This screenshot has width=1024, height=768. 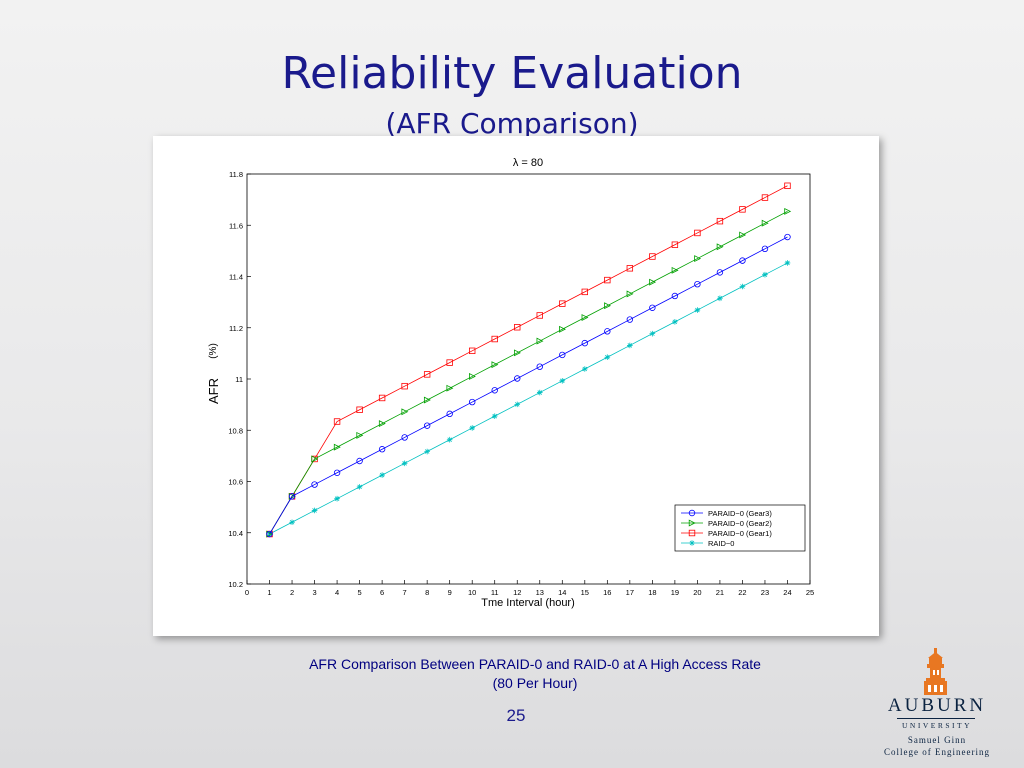 I want to click on x-tick-label: 2, so click(x=292, y=592).